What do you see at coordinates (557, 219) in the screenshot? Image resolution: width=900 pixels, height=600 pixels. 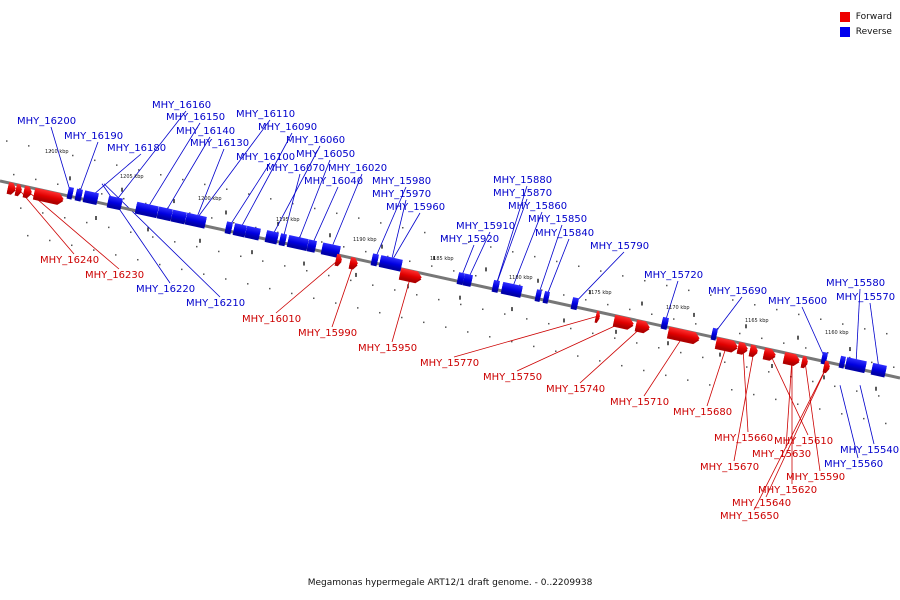 I see `reverse-gene-label: MHY_15850` at bounding box center [557, 219].